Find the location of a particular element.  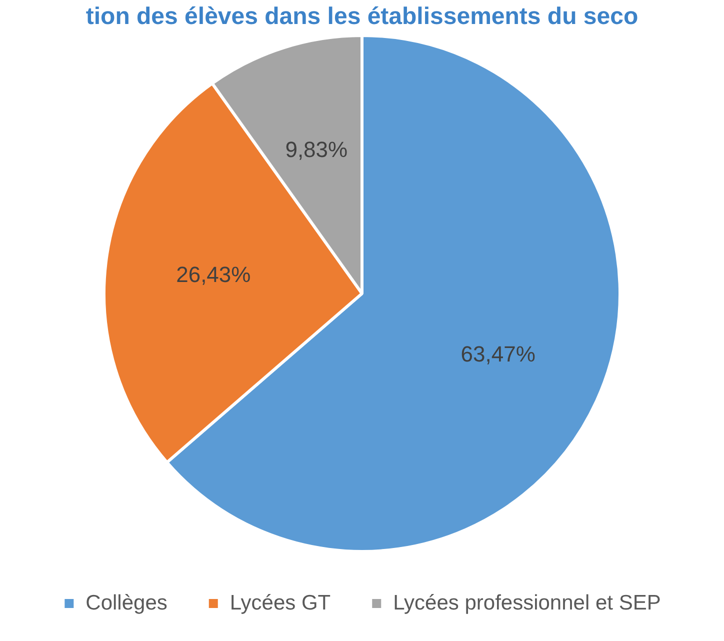

chart-title: tion des élèves dans les établissements du seco is located at coordinates (362, 17).